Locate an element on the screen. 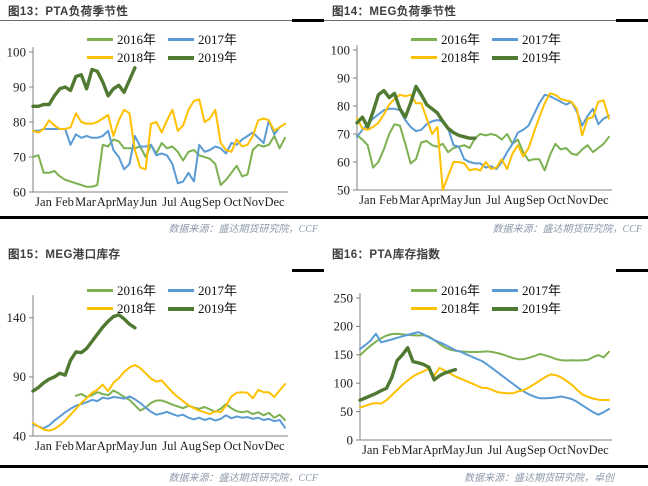 This screenshot has height=486, width=648. title-rule is located at coordinates (162, 20).